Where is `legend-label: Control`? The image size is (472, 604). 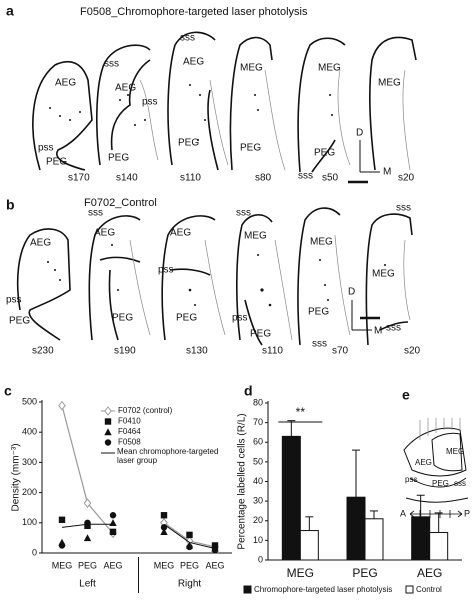 legend-label: Control is located at coordinates (429, 589).